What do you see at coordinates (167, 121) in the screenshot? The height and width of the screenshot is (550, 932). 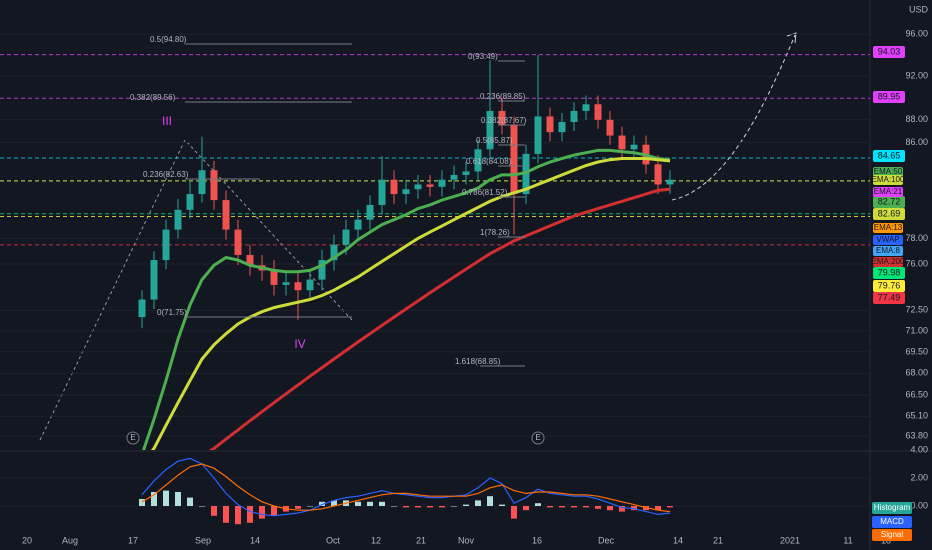 I see `wave-label: III` at bounding box center [167, 121].